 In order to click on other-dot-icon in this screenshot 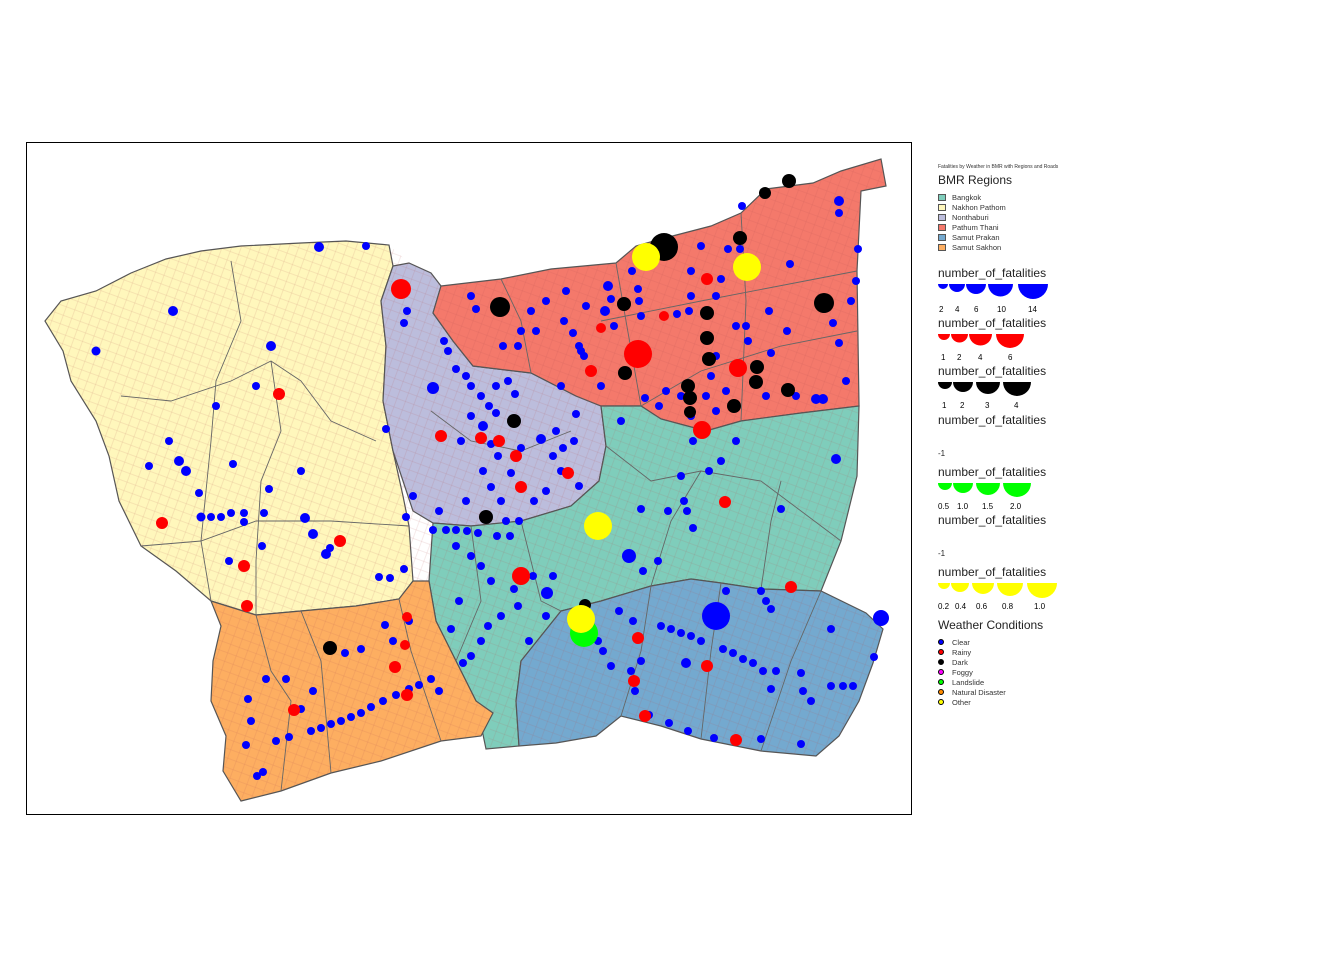, I will do `click(941, 702)`.